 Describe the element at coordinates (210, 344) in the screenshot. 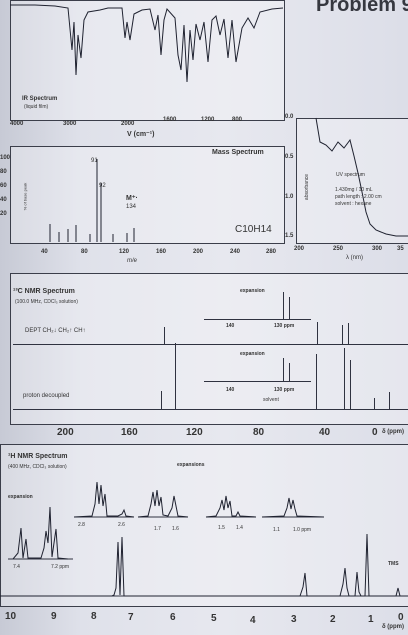

I see `c13-dept-baseline` at that location.